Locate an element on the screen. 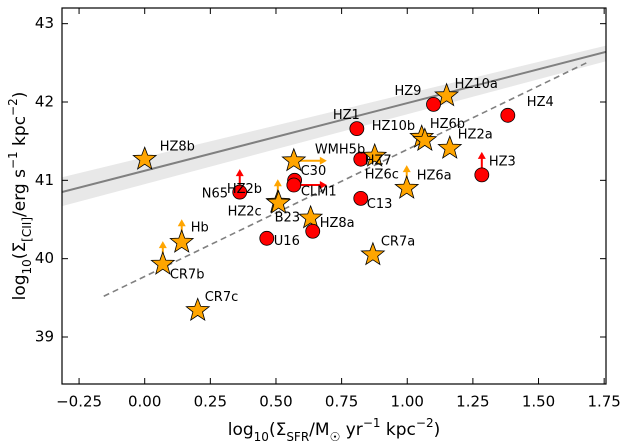 This screenshot has height=445, width=630. x-tick-label: 1.00 is located at coordinates (407, 402).